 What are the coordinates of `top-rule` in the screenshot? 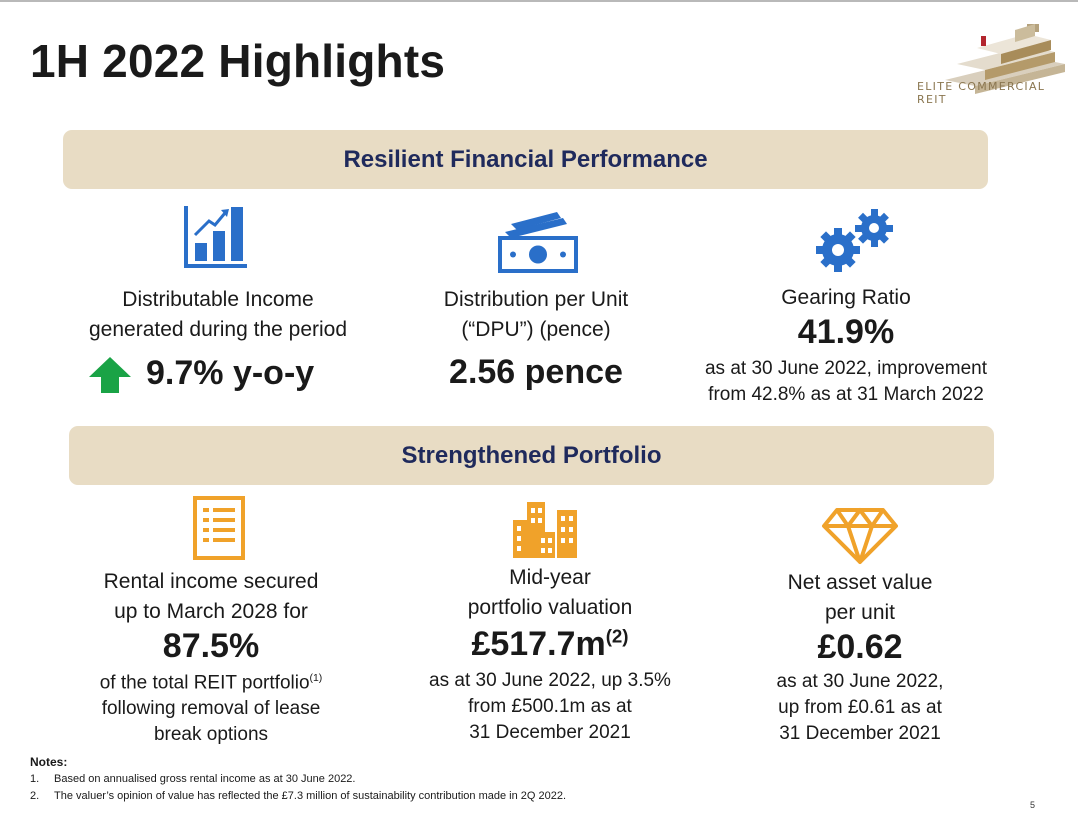 It's located at (539, 1).